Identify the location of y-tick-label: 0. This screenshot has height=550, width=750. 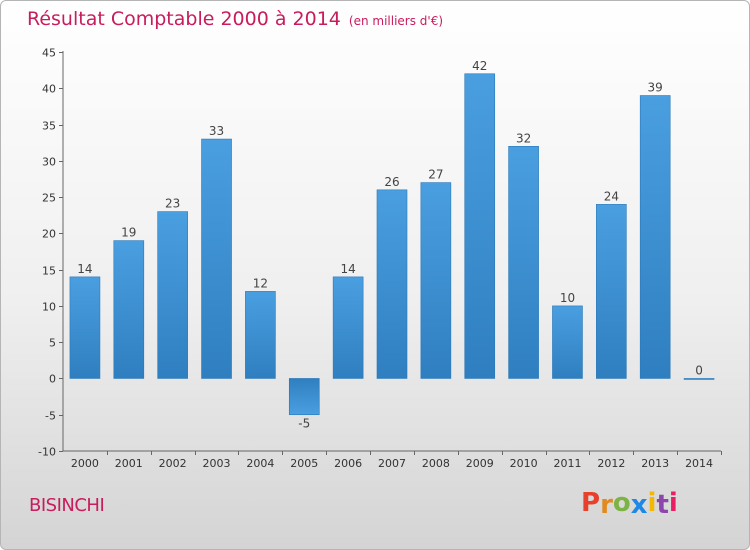
(52, 379).